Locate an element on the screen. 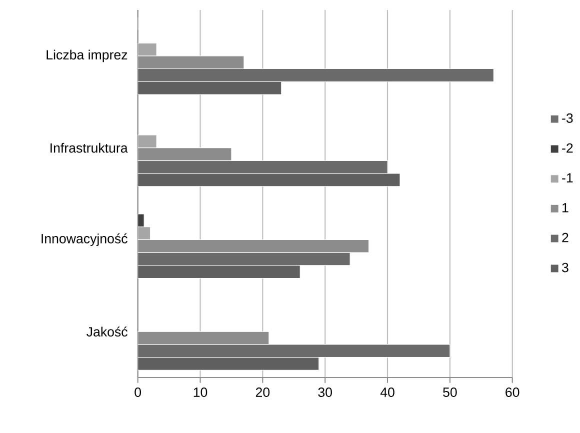  legend-label: 2 is located at coordinates (565, 237).